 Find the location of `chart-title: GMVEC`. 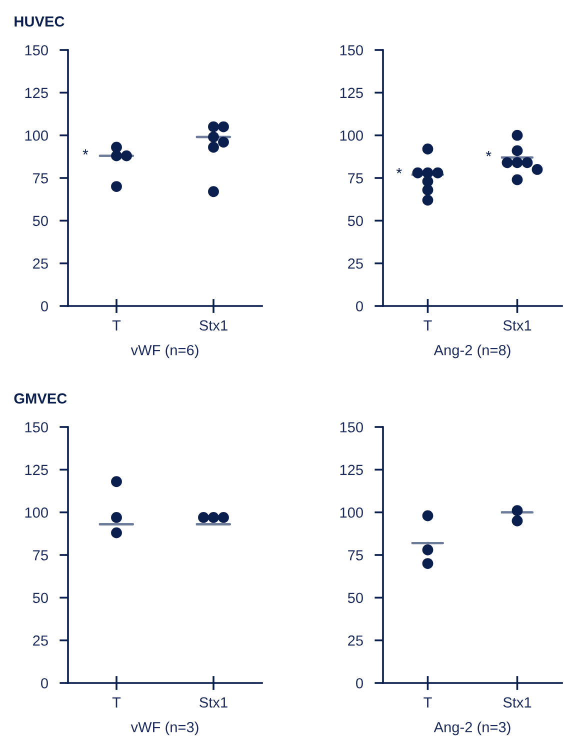

chart-title: GMVEC is located at coordinates (40, 398).